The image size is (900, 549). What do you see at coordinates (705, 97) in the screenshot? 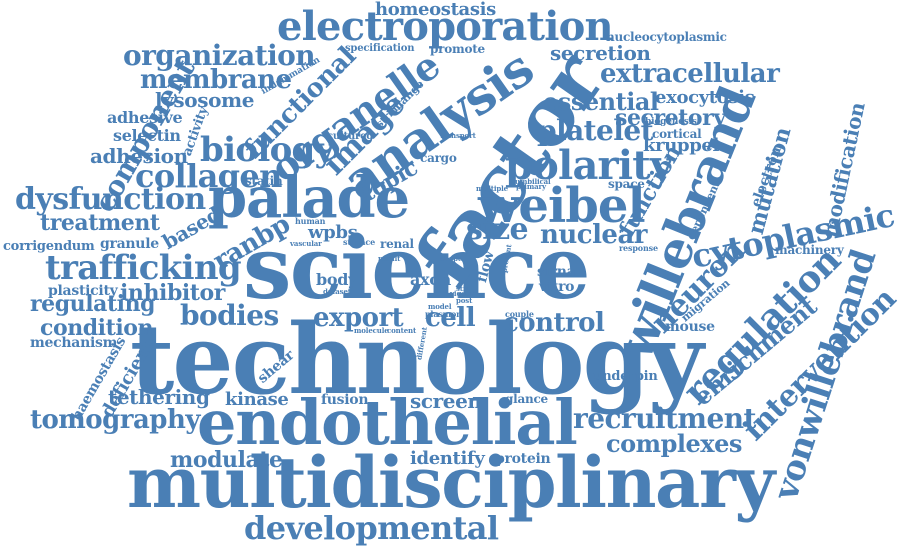
I see `word-exocytosis: exocytosis` at bounding box center [705, 97].